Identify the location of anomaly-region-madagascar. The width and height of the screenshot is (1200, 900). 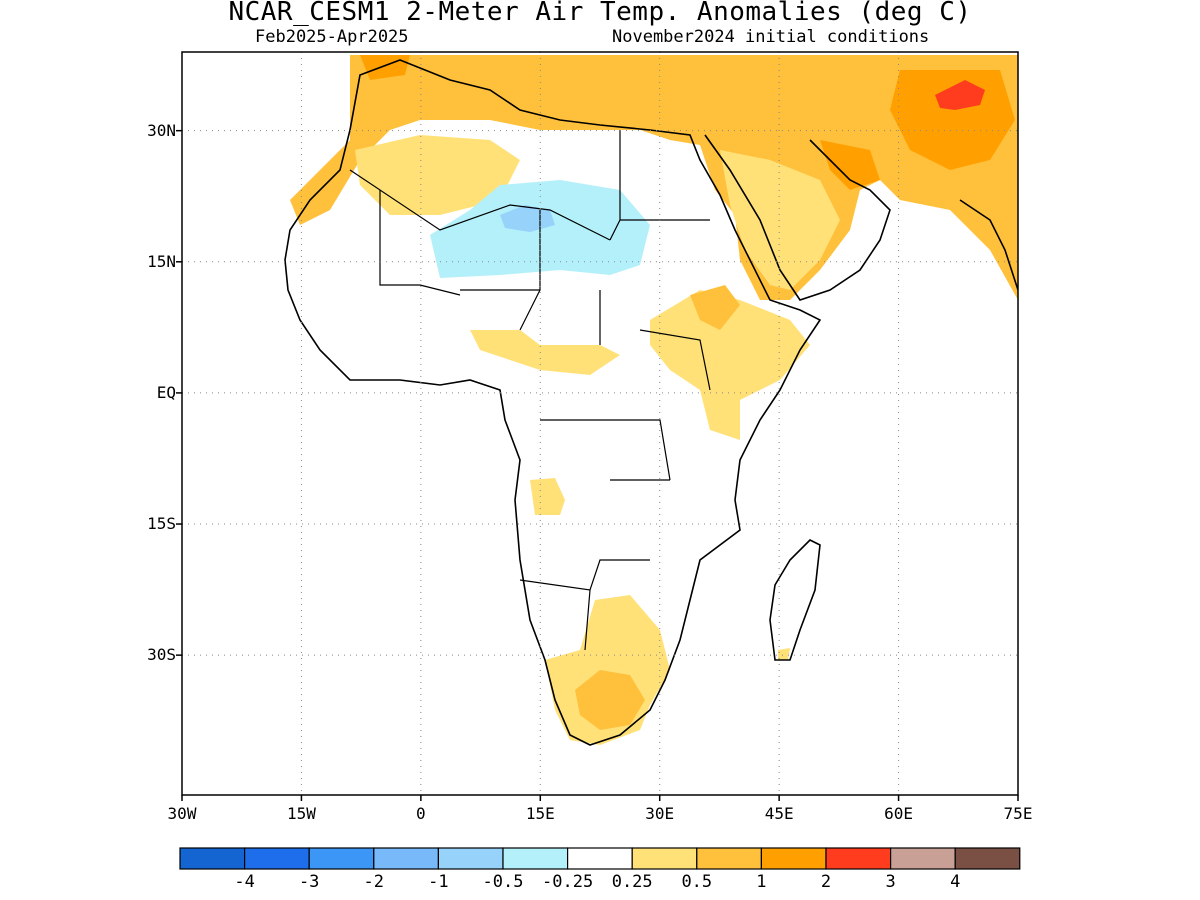
(784, 654).